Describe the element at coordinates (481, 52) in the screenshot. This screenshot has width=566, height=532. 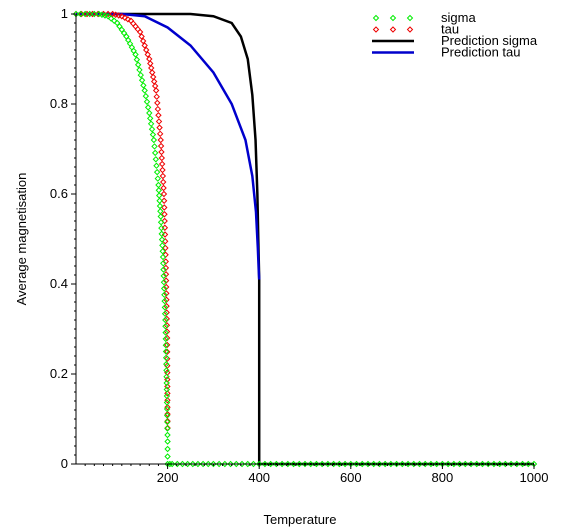
I see `legend-label: Prediction tau` at that location.